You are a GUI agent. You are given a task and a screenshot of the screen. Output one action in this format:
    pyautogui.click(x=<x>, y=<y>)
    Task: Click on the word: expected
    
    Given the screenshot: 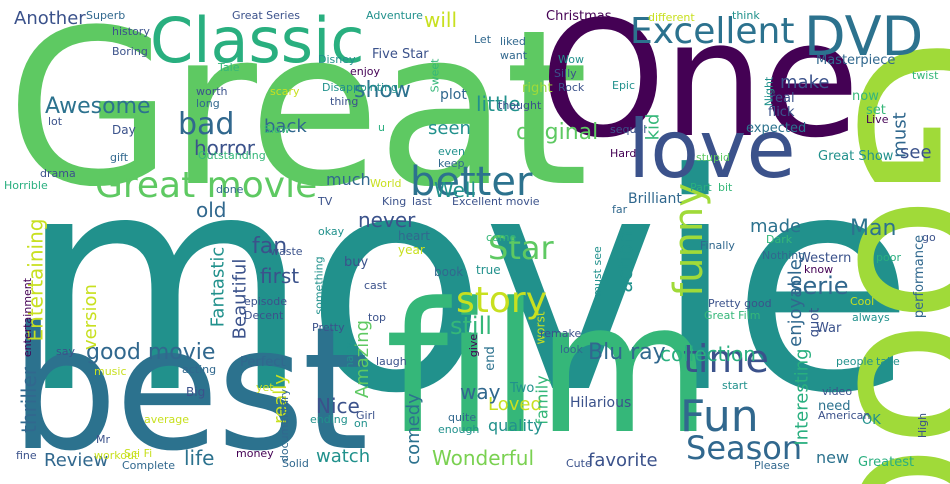 What is the action you would take?
    pyautogui.click(x=776, y=128)
    